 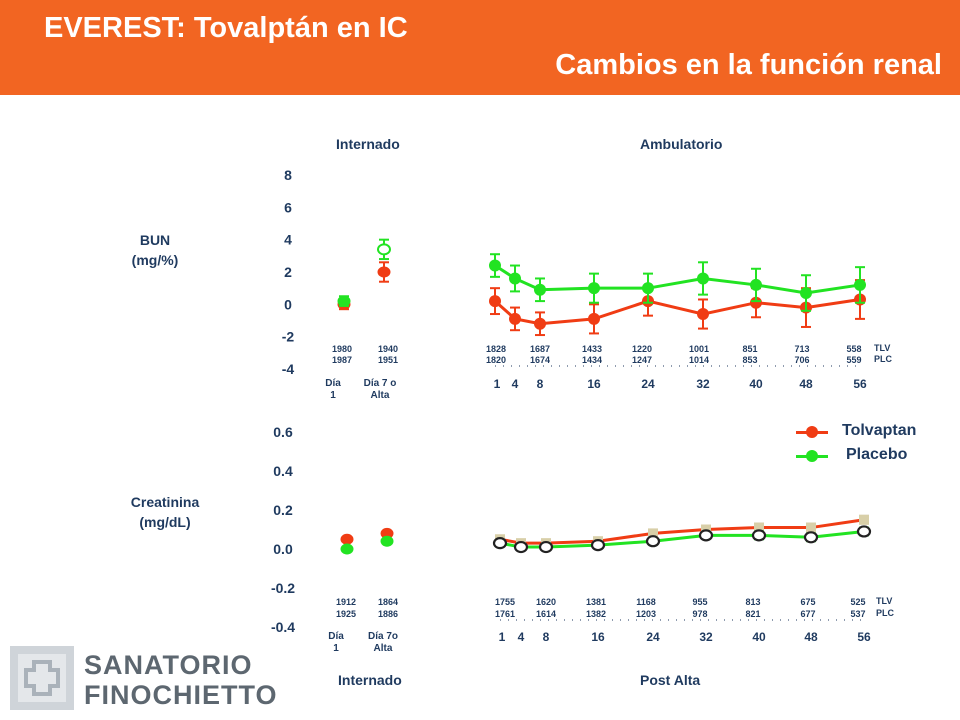 I want to click on hospital-cross-icon, so click(x=42, y=678).